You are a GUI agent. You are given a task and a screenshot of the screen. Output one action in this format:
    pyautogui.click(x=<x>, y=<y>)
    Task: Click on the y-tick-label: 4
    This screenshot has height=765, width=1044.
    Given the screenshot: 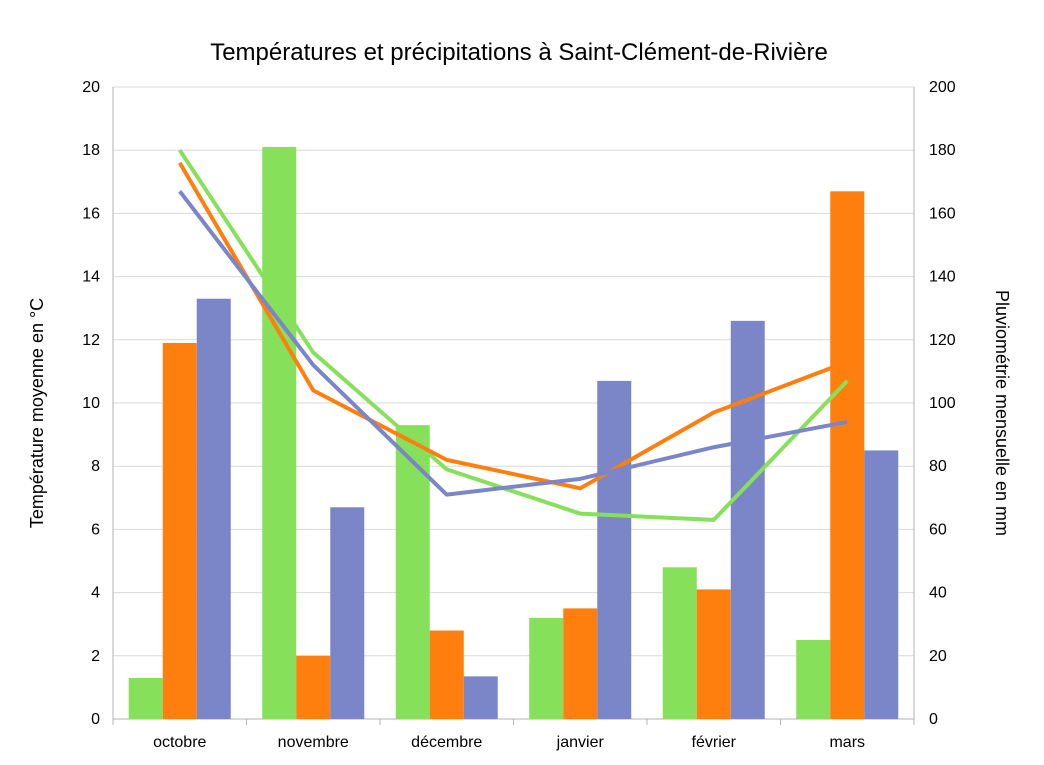 What is the action you would take?
    pyautogui.click(x=95, y=593)
    